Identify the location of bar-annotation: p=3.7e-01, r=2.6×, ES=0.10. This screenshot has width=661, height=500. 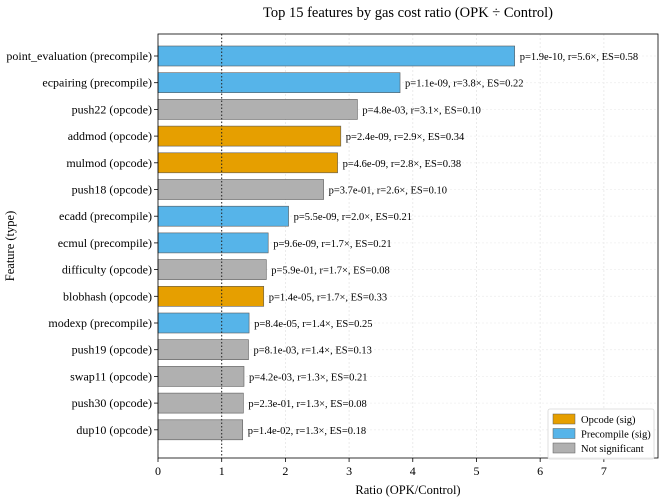
(388, 191).